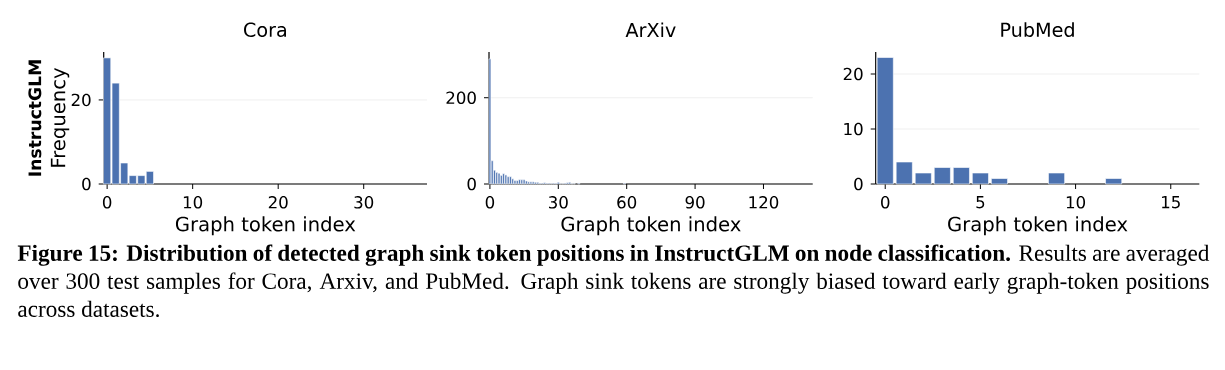 The width and height of the screenshot is (1225, 370). What do you see at coordinates (980, 202) in the screenshot?
I see `x-tick-label: 5` at bounding box center [980, 202].